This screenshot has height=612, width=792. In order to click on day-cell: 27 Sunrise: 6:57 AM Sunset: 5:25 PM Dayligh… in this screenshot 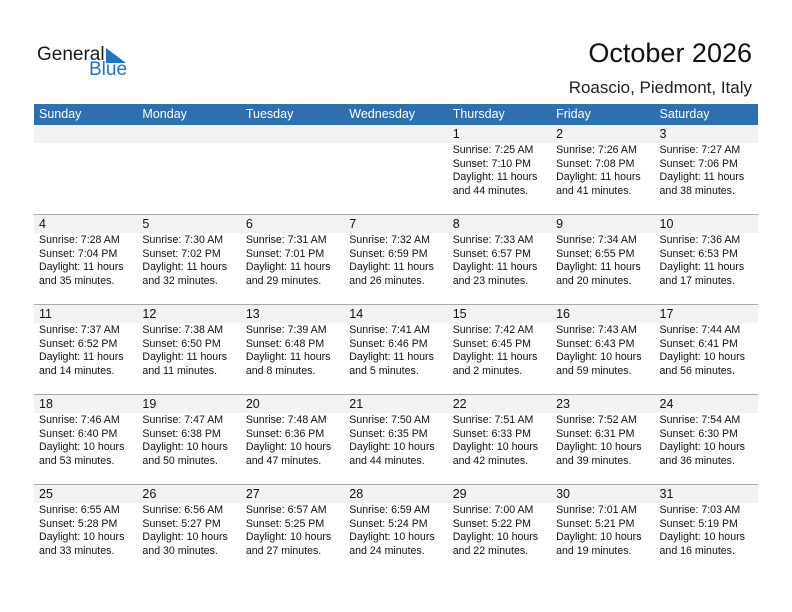, I will do `click(292, 529)`.